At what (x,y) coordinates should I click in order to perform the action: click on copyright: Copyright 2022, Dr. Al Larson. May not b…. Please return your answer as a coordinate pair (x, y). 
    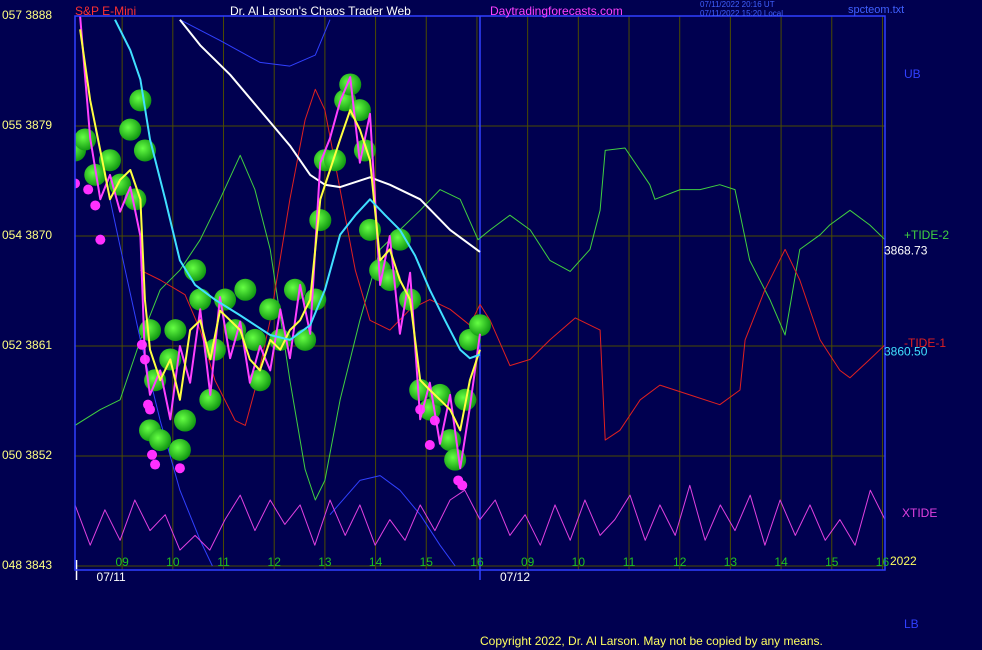
    Looking at the image, I should click on (651, 641).